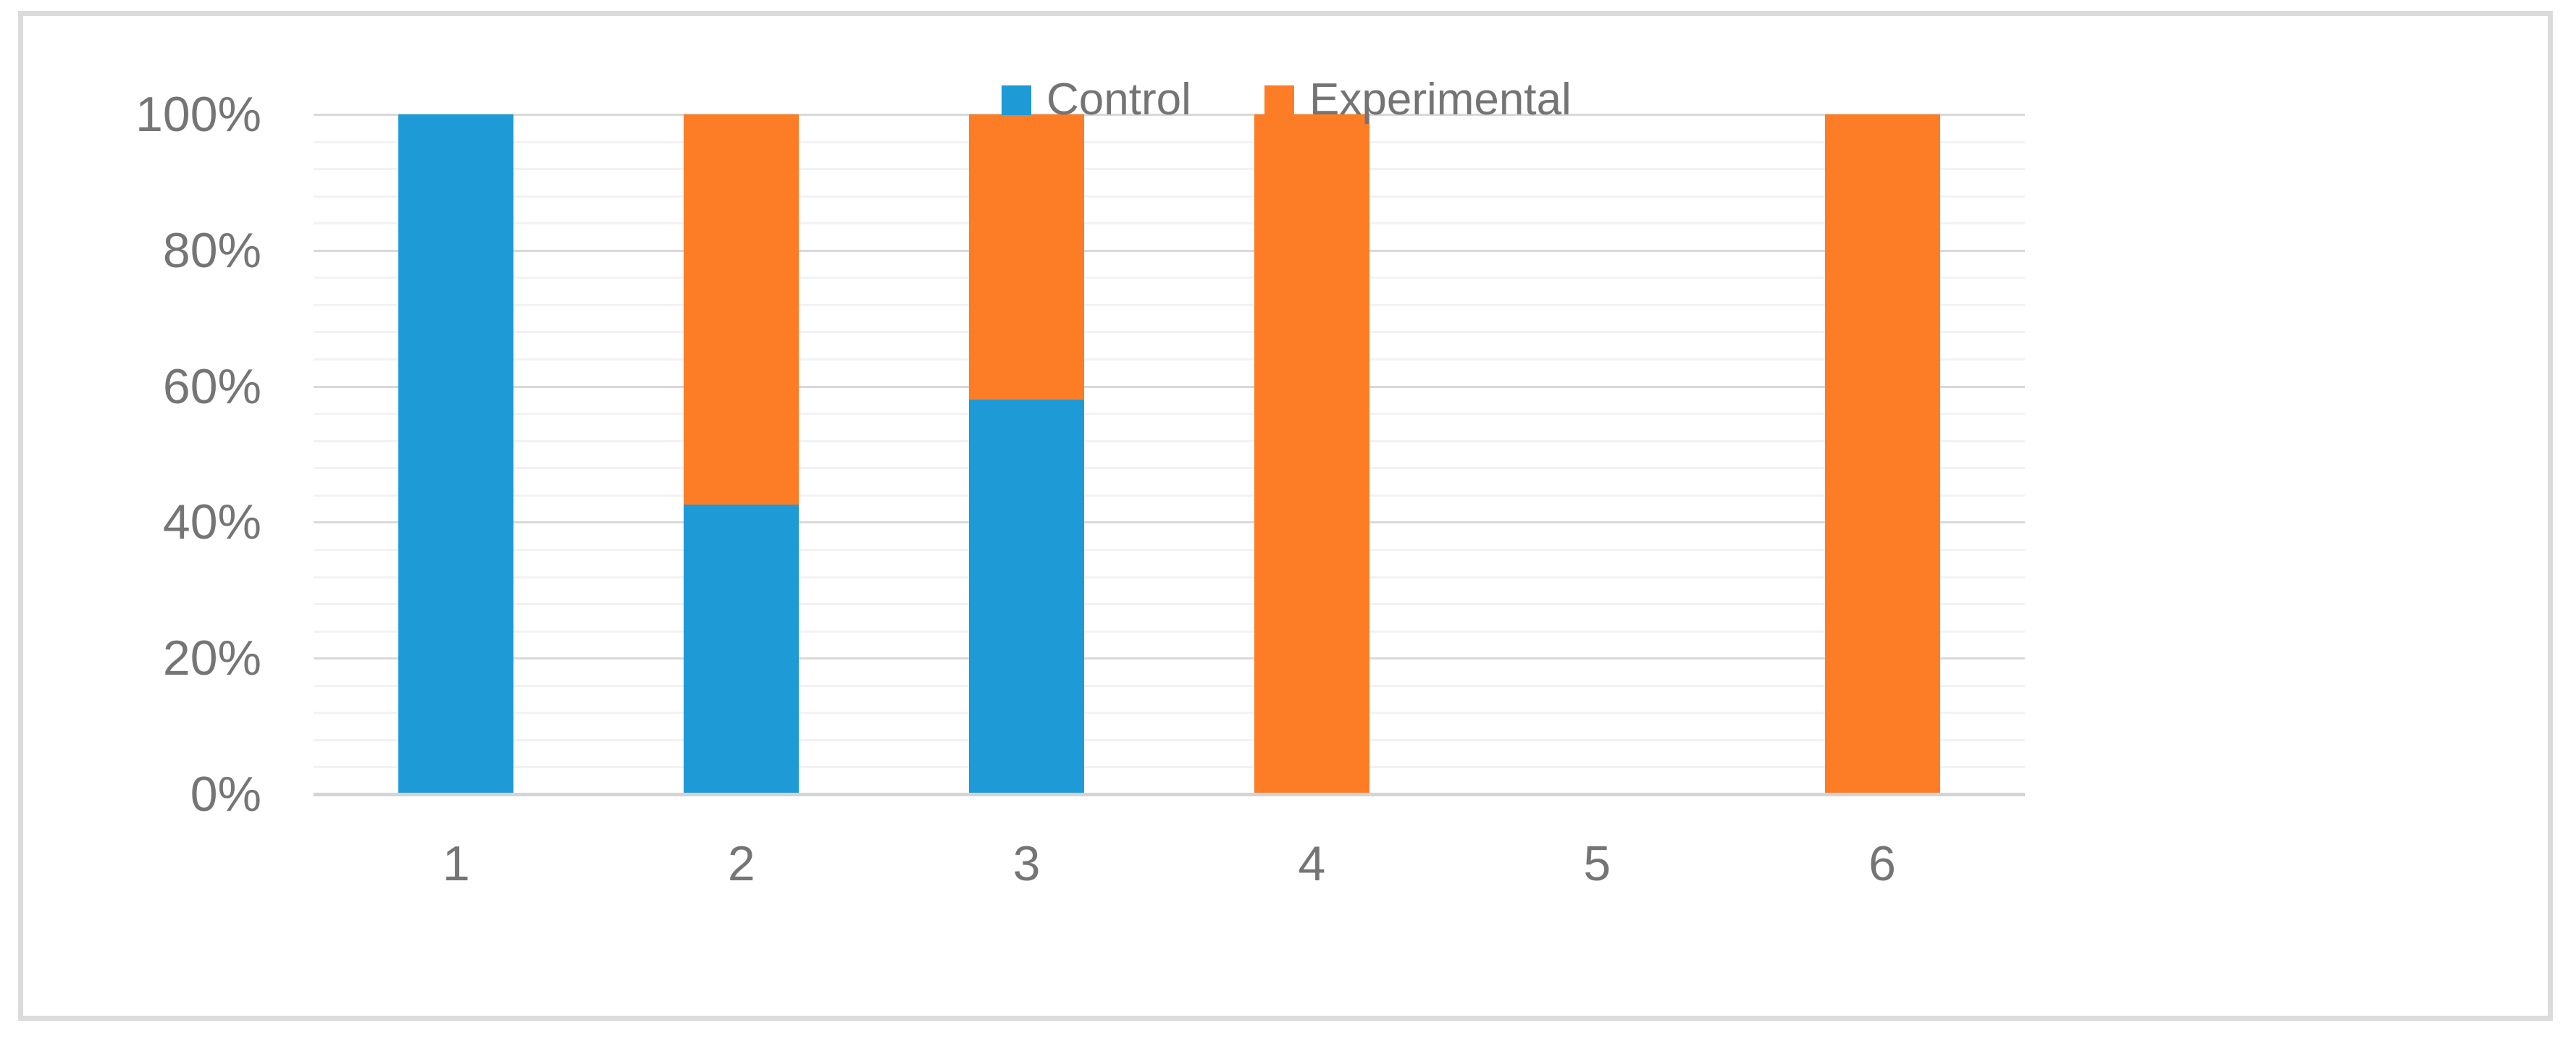 The height and width of the screenshot is (1049, 2576). Describe the element at coordinates (225, 794) in the screenshot. I see `y-tick-label-0pct: 0%` at that location.